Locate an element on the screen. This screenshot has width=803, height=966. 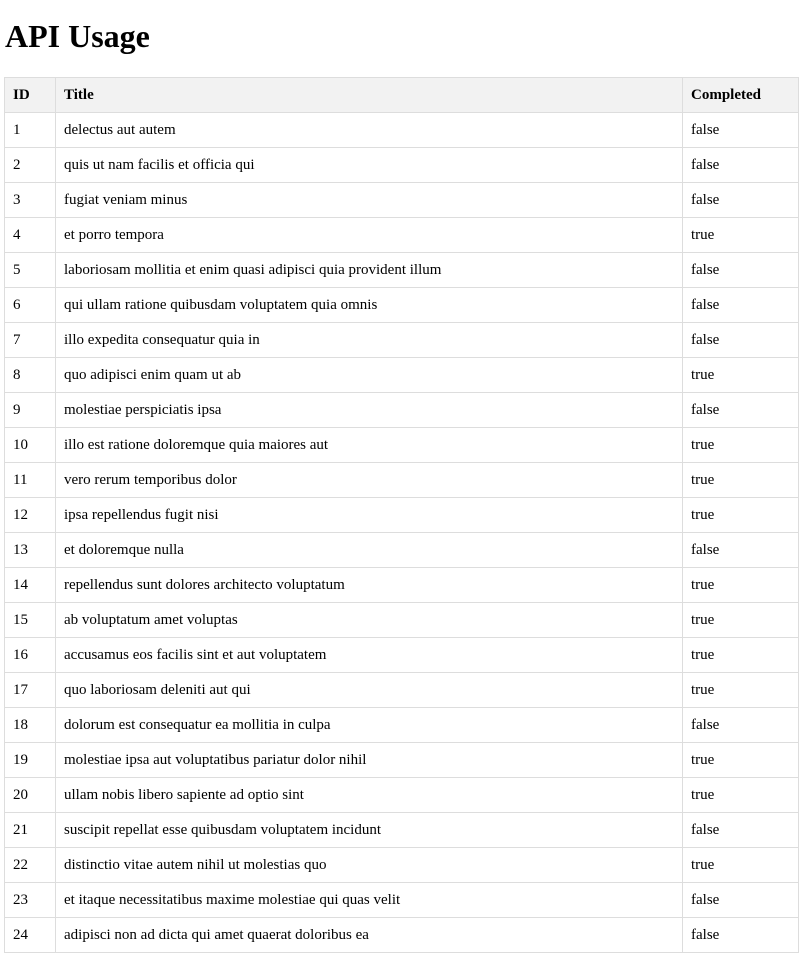
cell-title: quo adipisci enim quam ut ab is located at coordinates (369, 375).